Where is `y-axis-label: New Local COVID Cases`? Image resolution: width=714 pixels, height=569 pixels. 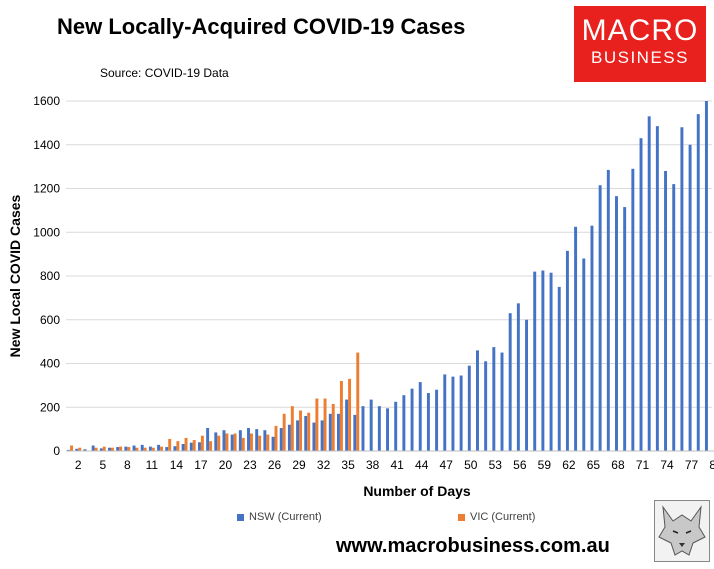
y-axis-label: New Local COVID Cases is located at coordinates (15, 275).